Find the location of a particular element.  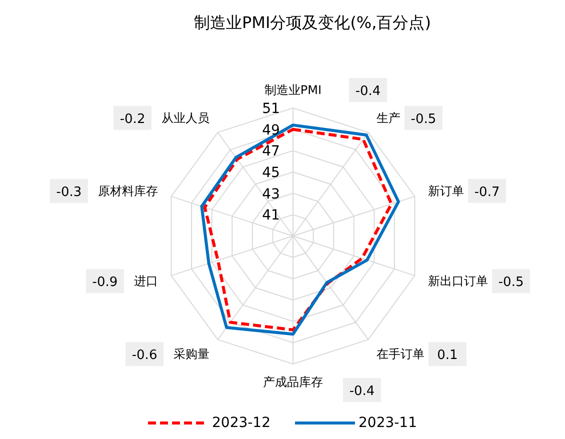

text: -0.7 is located at coordinates (487, 192).